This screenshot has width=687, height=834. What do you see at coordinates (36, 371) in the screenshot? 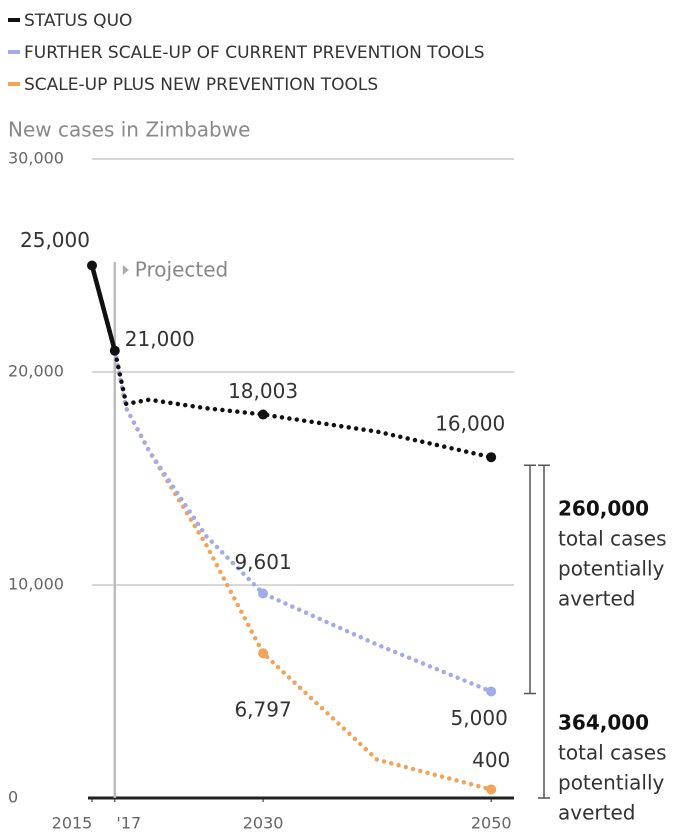
I see `y-tick-label: 20,000` at bounding box center [36, 371].